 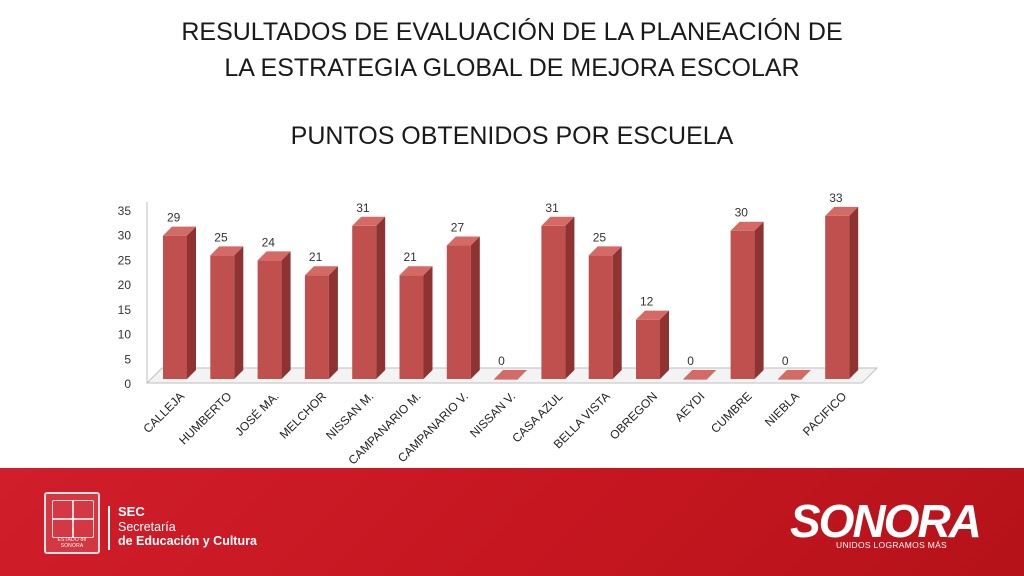 I want to click on data-label: 12, so click(x=647, y=302).